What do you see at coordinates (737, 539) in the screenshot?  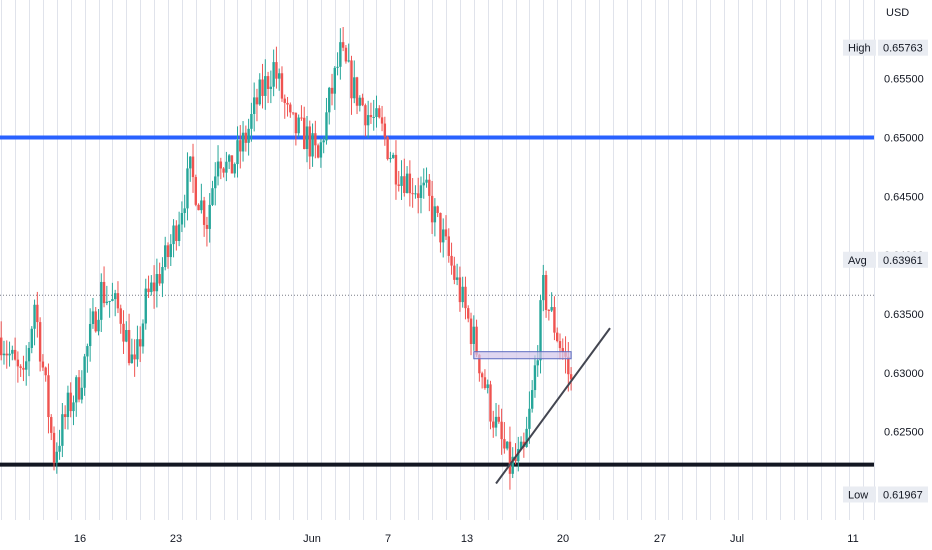 I see `date-tick-label: Jul` at bounding box center [737, 539].